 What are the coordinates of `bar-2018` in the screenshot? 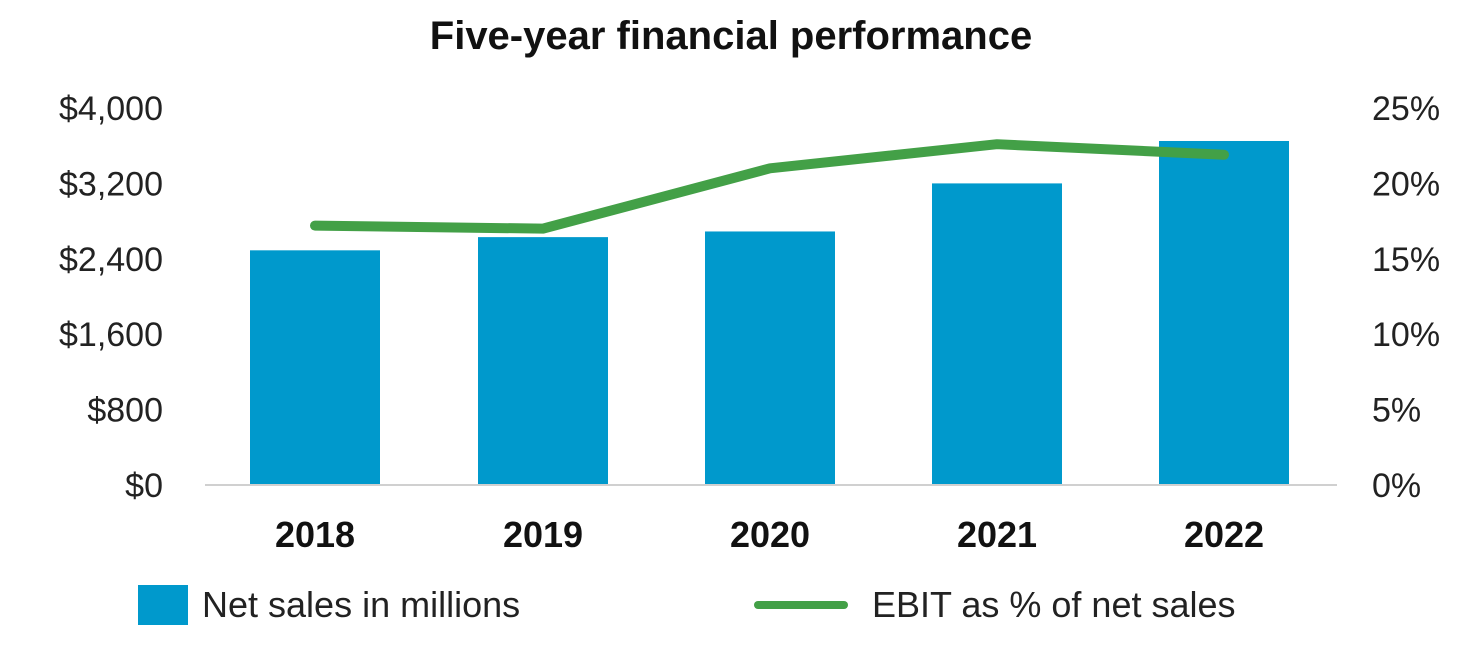 It's located at (315, 367).